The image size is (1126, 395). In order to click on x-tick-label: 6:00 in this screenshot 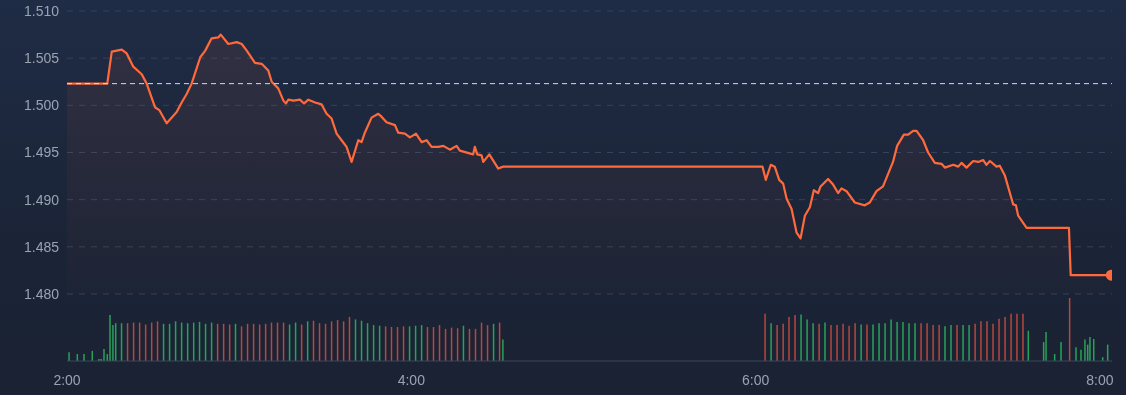, I will do `click(756, 379)`.